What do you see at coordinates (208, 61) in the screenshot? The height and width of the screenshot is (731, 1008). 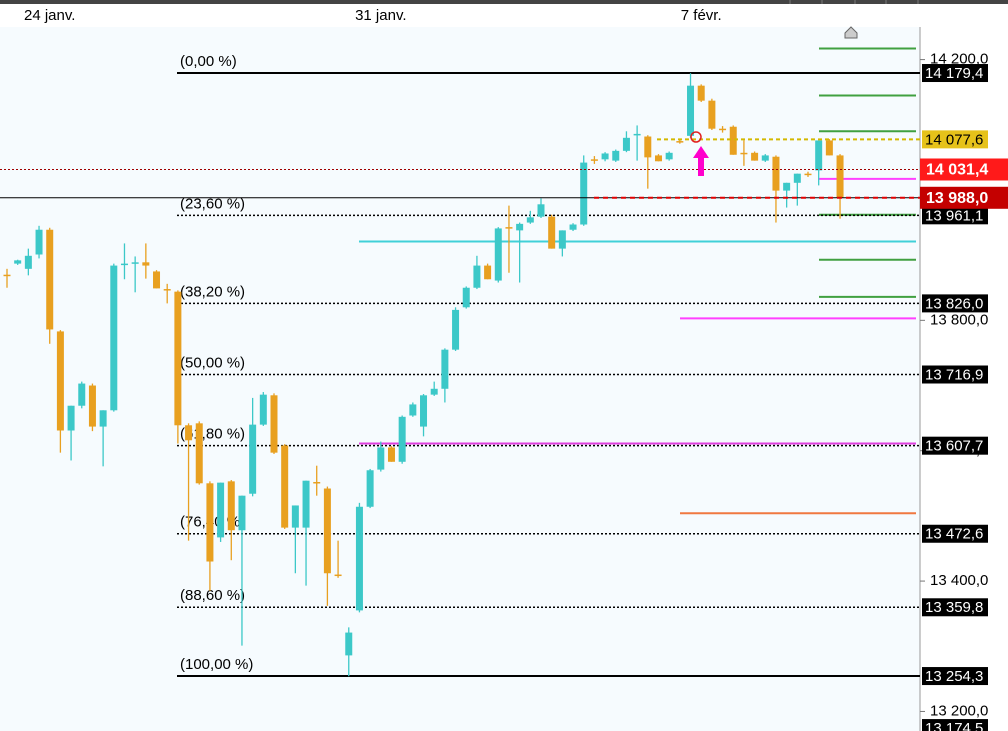 I see `fib-label: (0,00 %)` at bounding box center [208, 61].